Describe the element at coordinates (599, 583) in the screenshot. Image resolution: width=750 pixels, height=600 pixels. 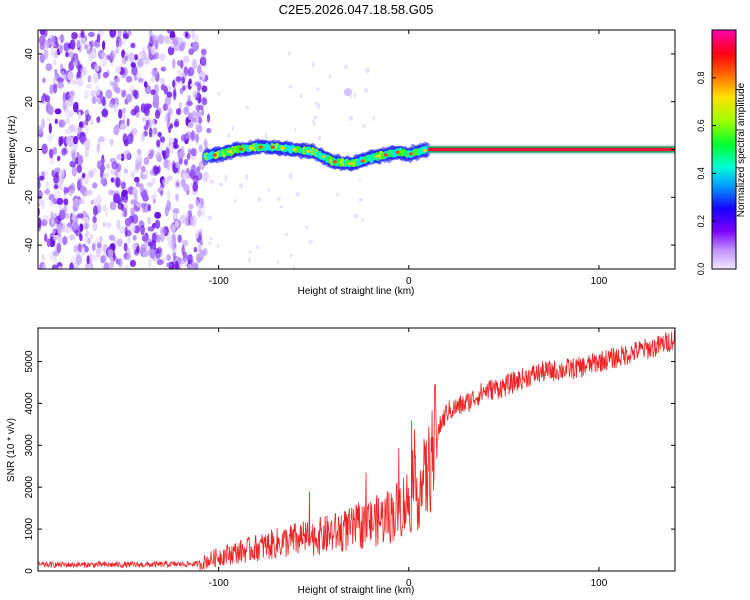
I see `snr-x-tick-label: 100` at that location.